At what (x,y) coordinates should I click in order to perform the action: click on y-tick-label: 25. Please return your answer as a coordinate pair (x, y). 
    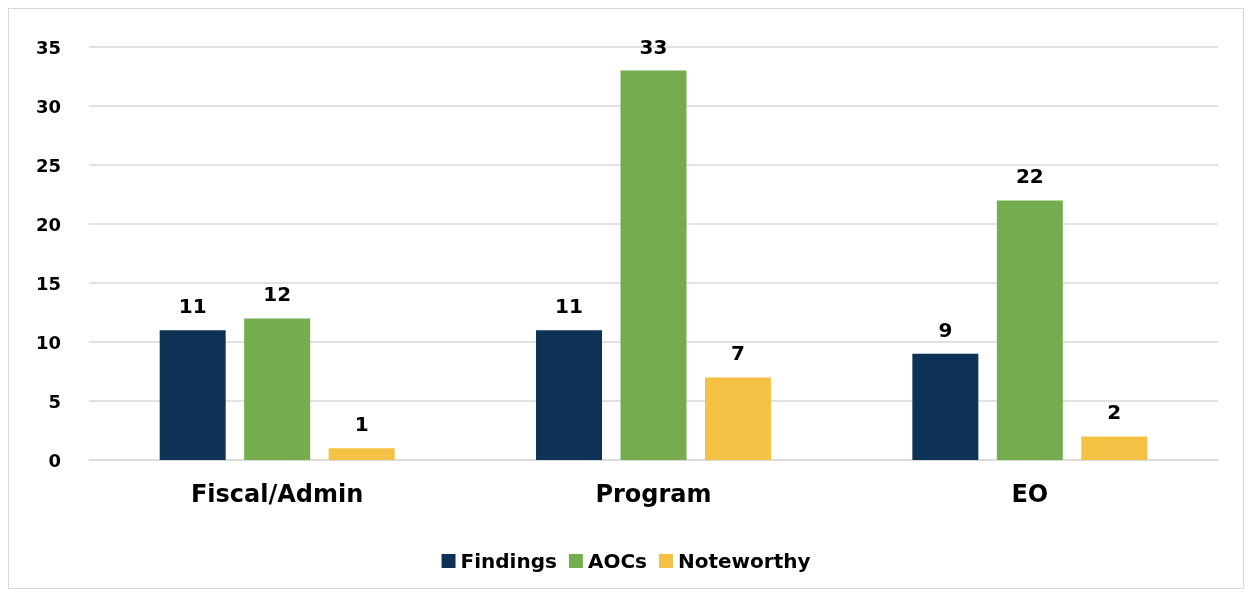
    Looking at the image, I should click on (48, 165).